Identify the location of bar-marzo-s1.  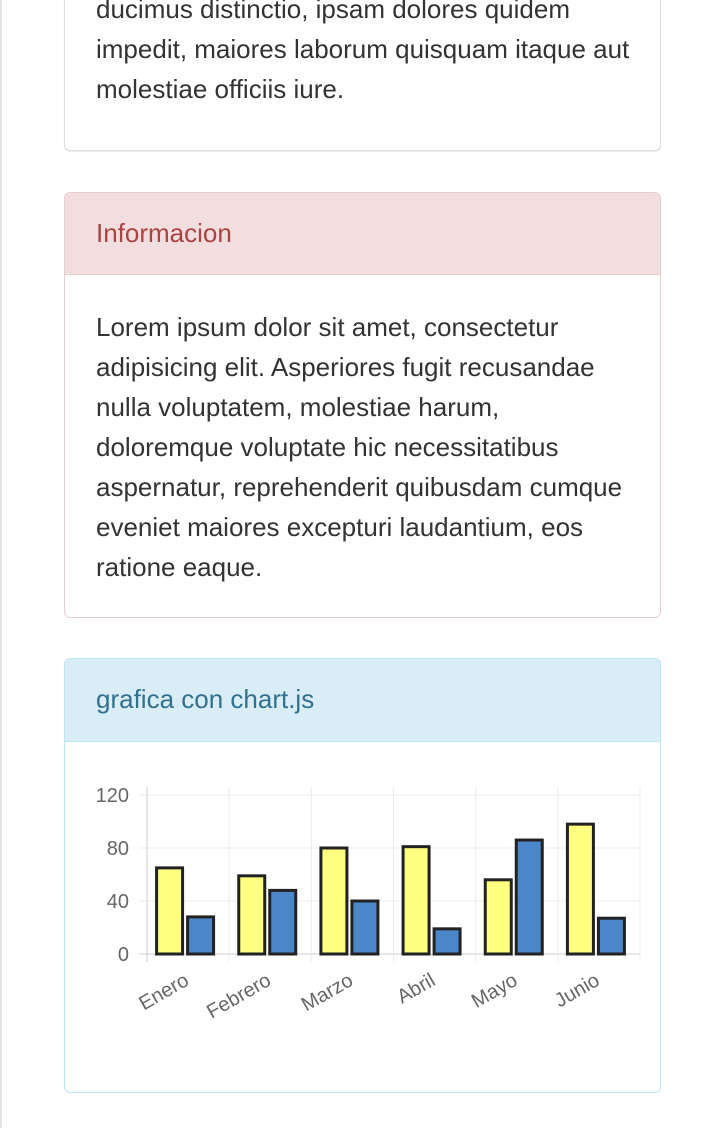
(334, 901).